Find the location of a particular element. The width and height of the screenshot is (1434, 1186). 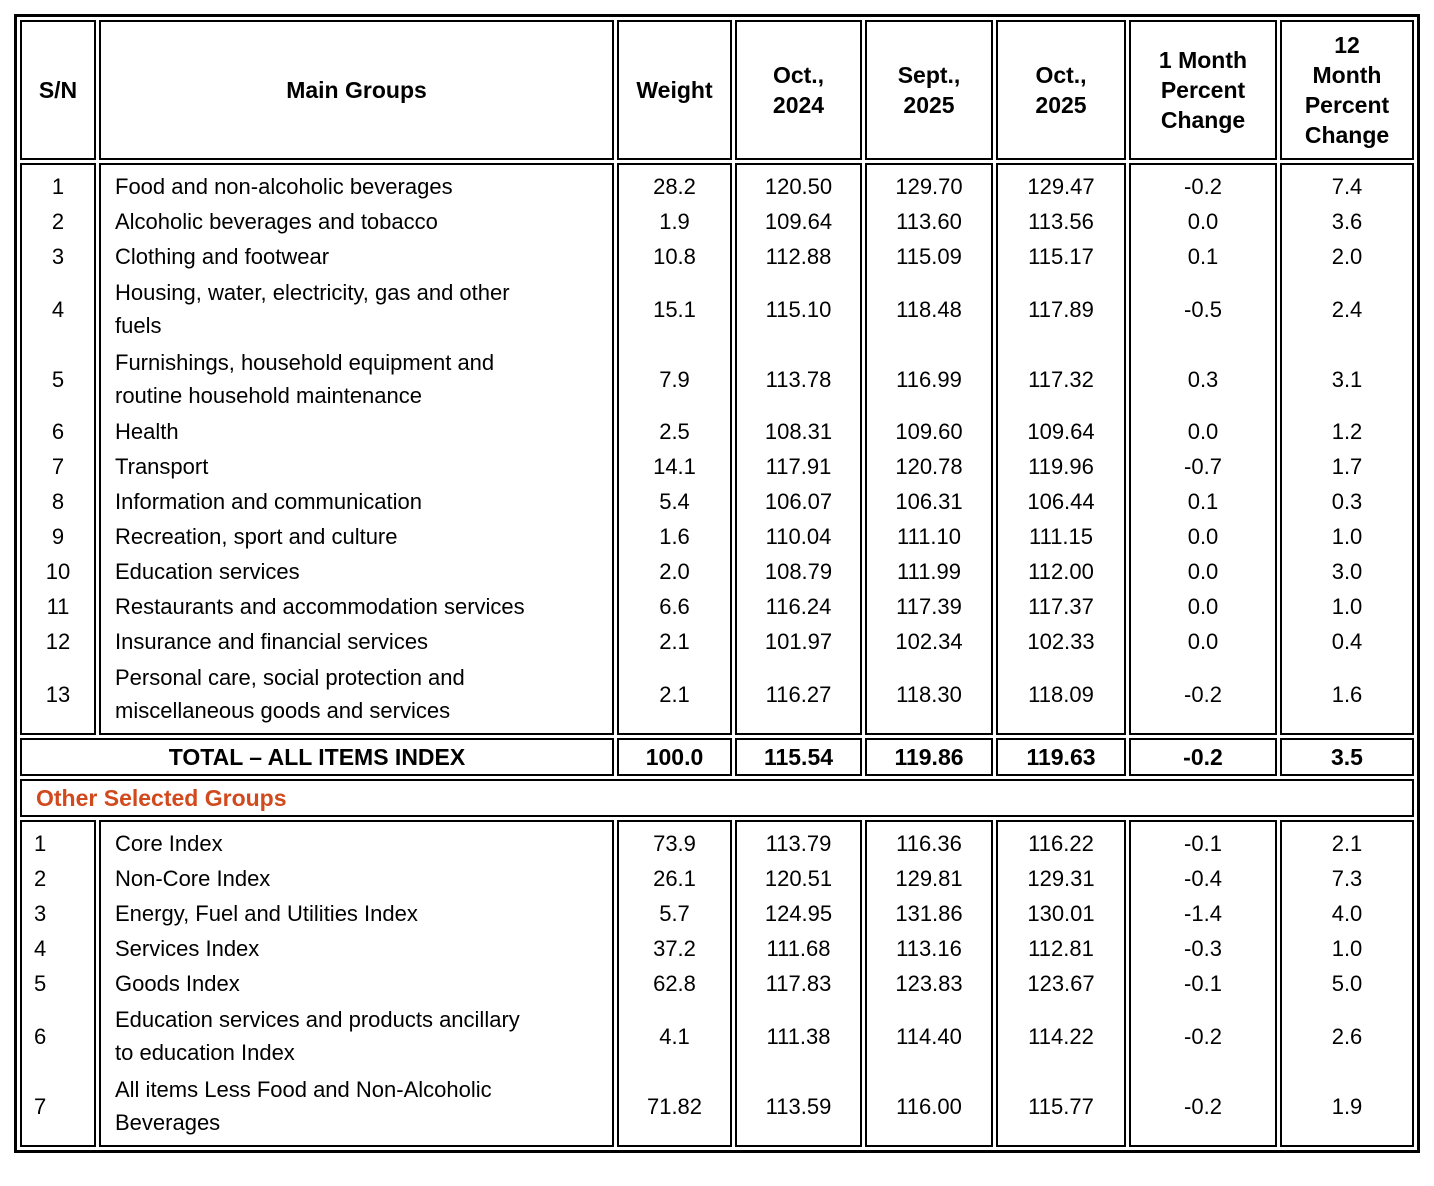

cell-oct2024-row-13: 116.27 is located at coordinates (798, 694).